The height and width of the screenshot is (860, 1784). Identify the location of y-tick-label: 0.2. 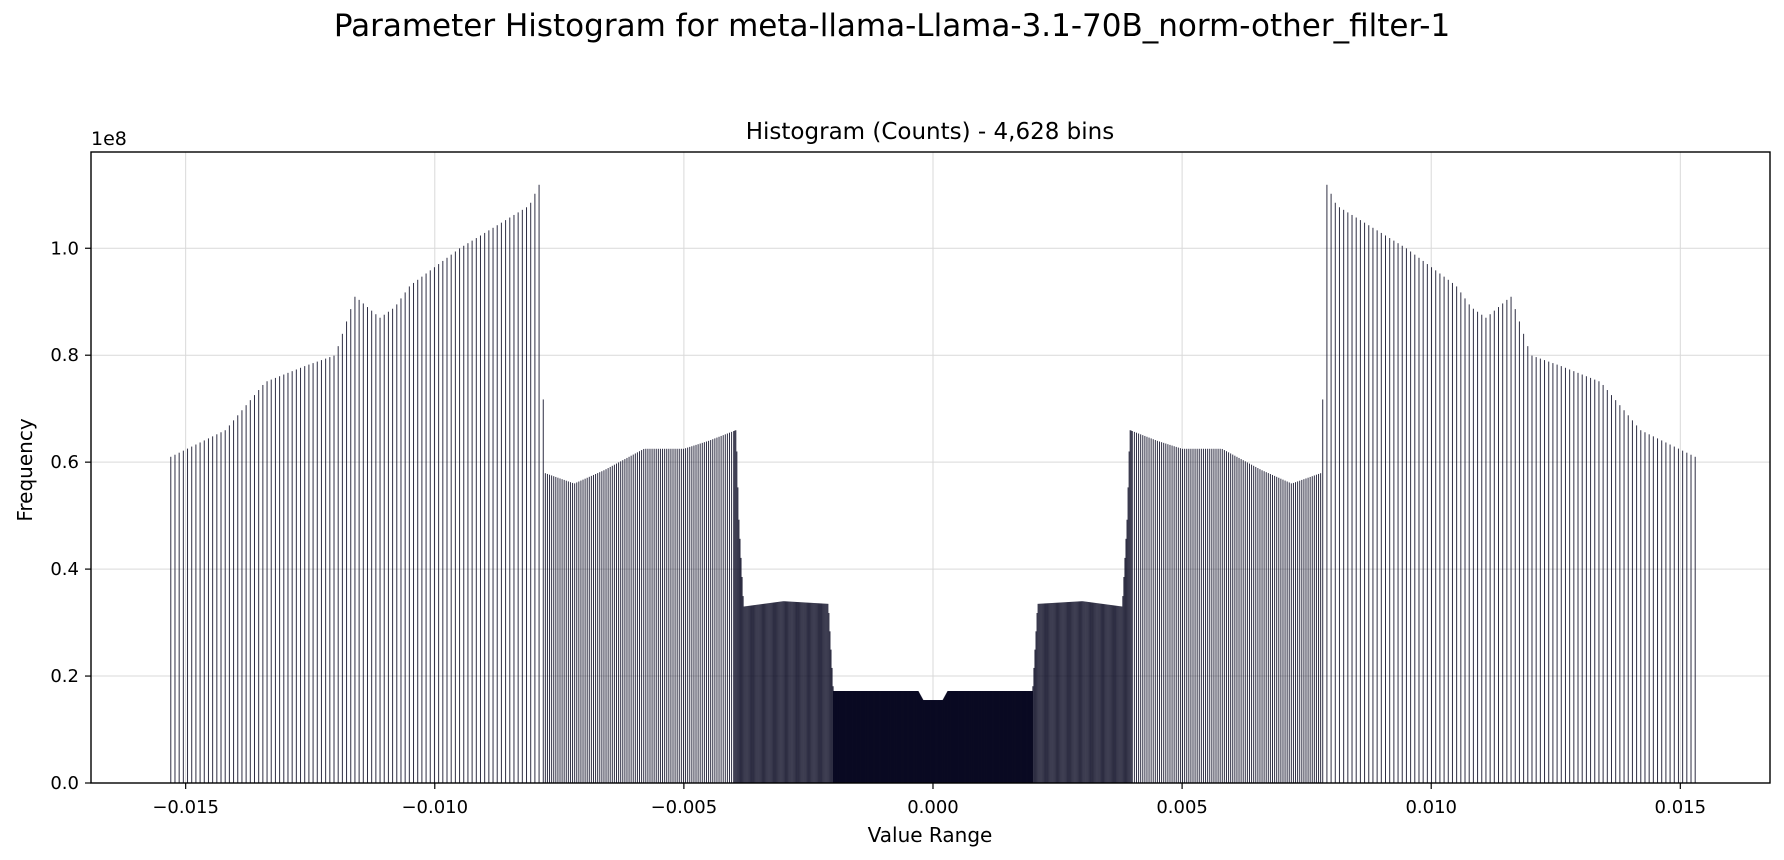
(64, 676).